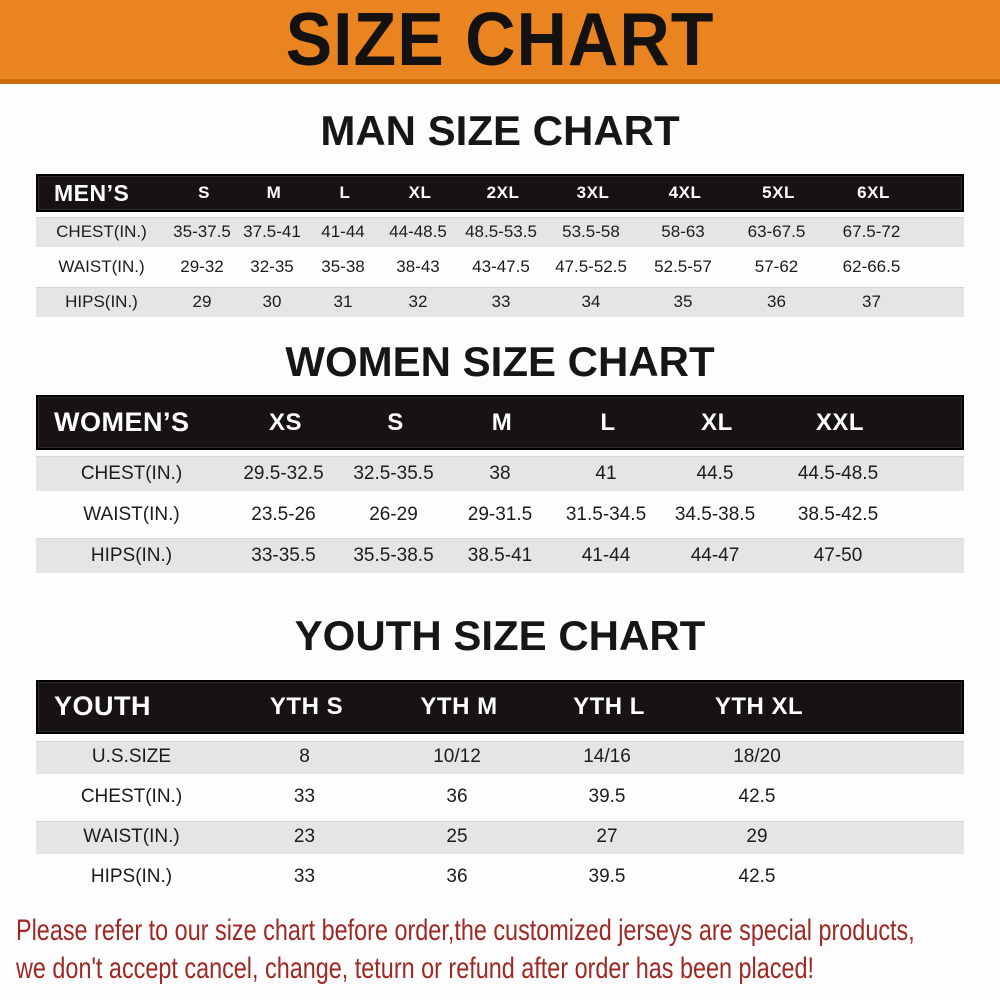 Image resolution: width=1000 pixels, height=1000 pixels. What do you see at coordinates (500, 636) in the screenshot?
I see `youth-section-title: YOUTH SIZE CHART` at bounding box center [500, 636].